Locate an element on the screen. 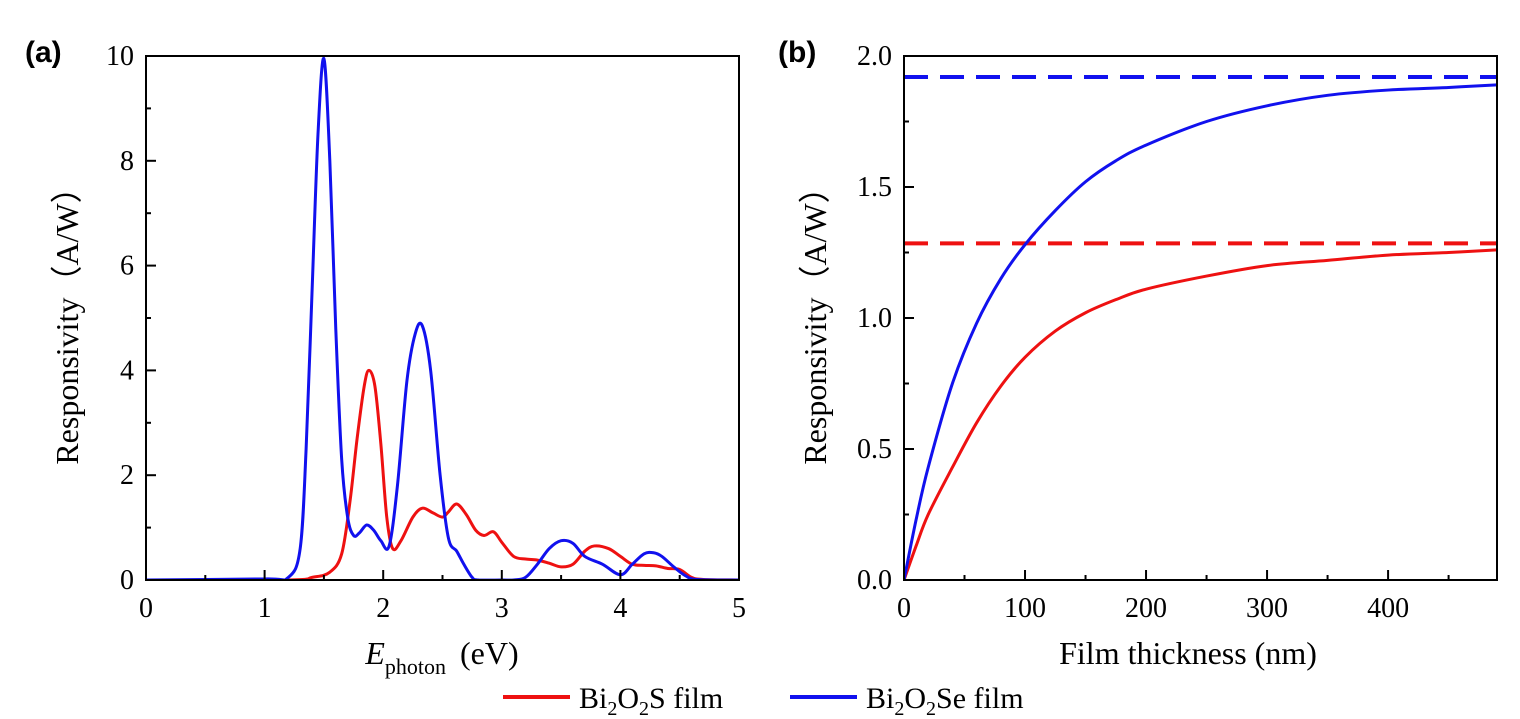 Image resolution: width=1520 pixels, height=719 pixels. panel-a-xtick-label: 4 is located at coordinates (620, 608).